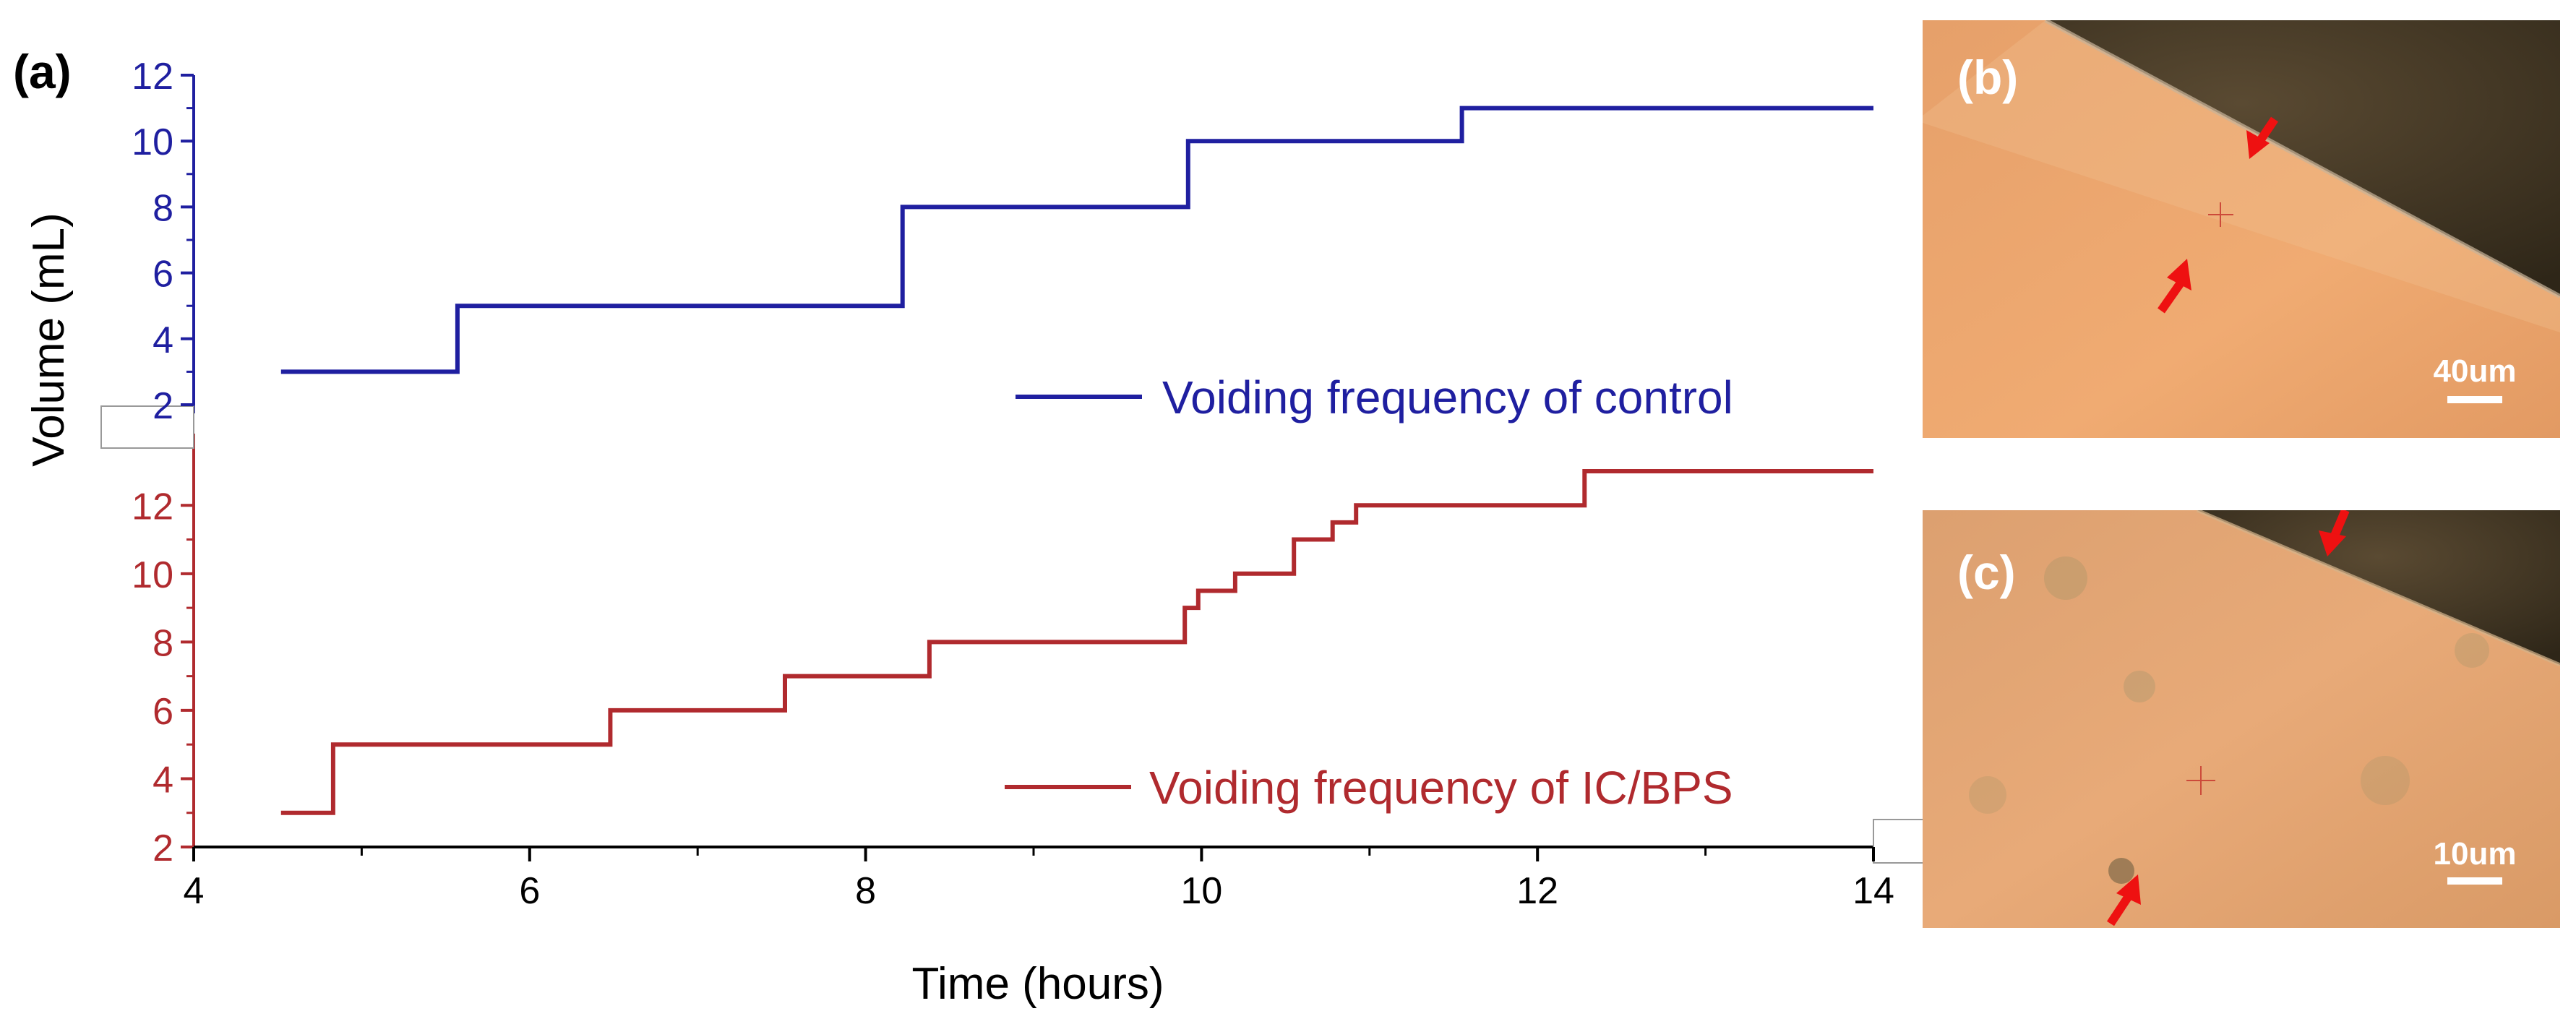  Describe the element at coordinates (163, 406) in the screenshot. I see `top-y-tick-label-2: 2` at that location.